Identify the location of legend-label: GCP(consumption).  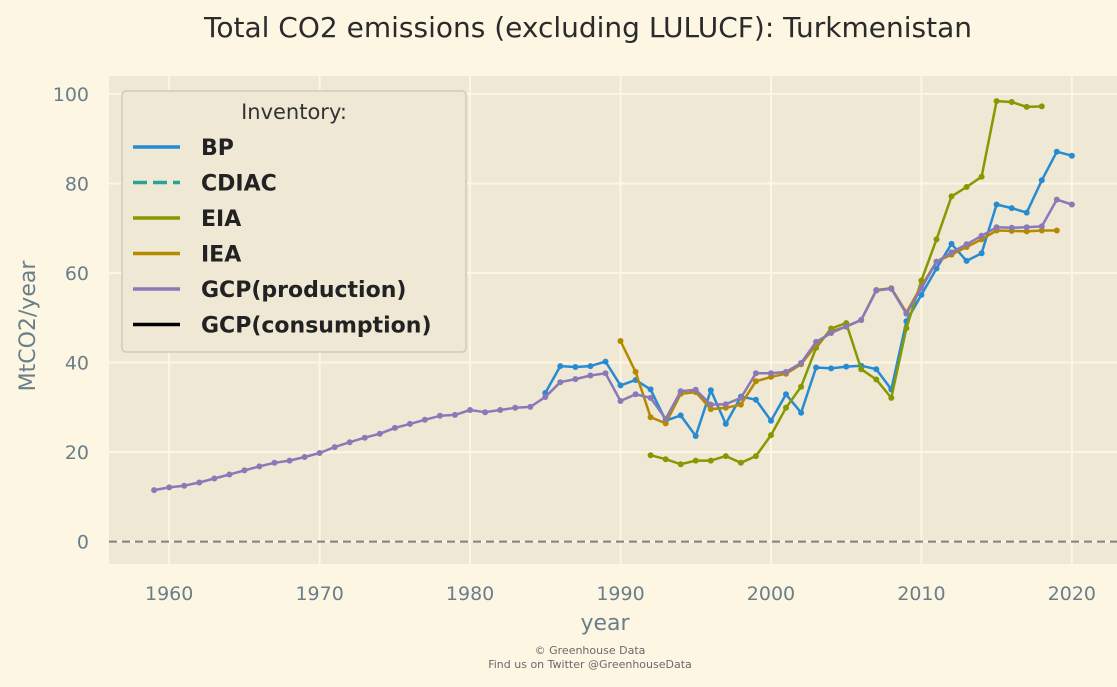
(316, 326).